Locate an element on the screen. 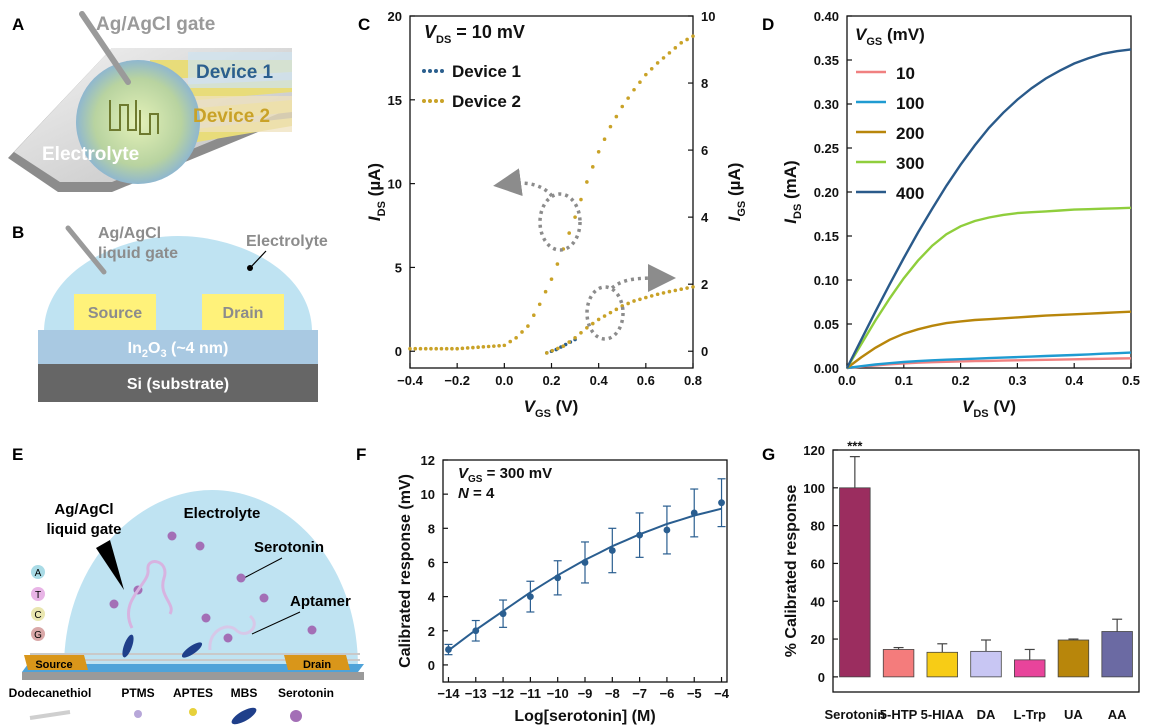  x-tick-label: 0.8 is located at coordinates (693, 380).